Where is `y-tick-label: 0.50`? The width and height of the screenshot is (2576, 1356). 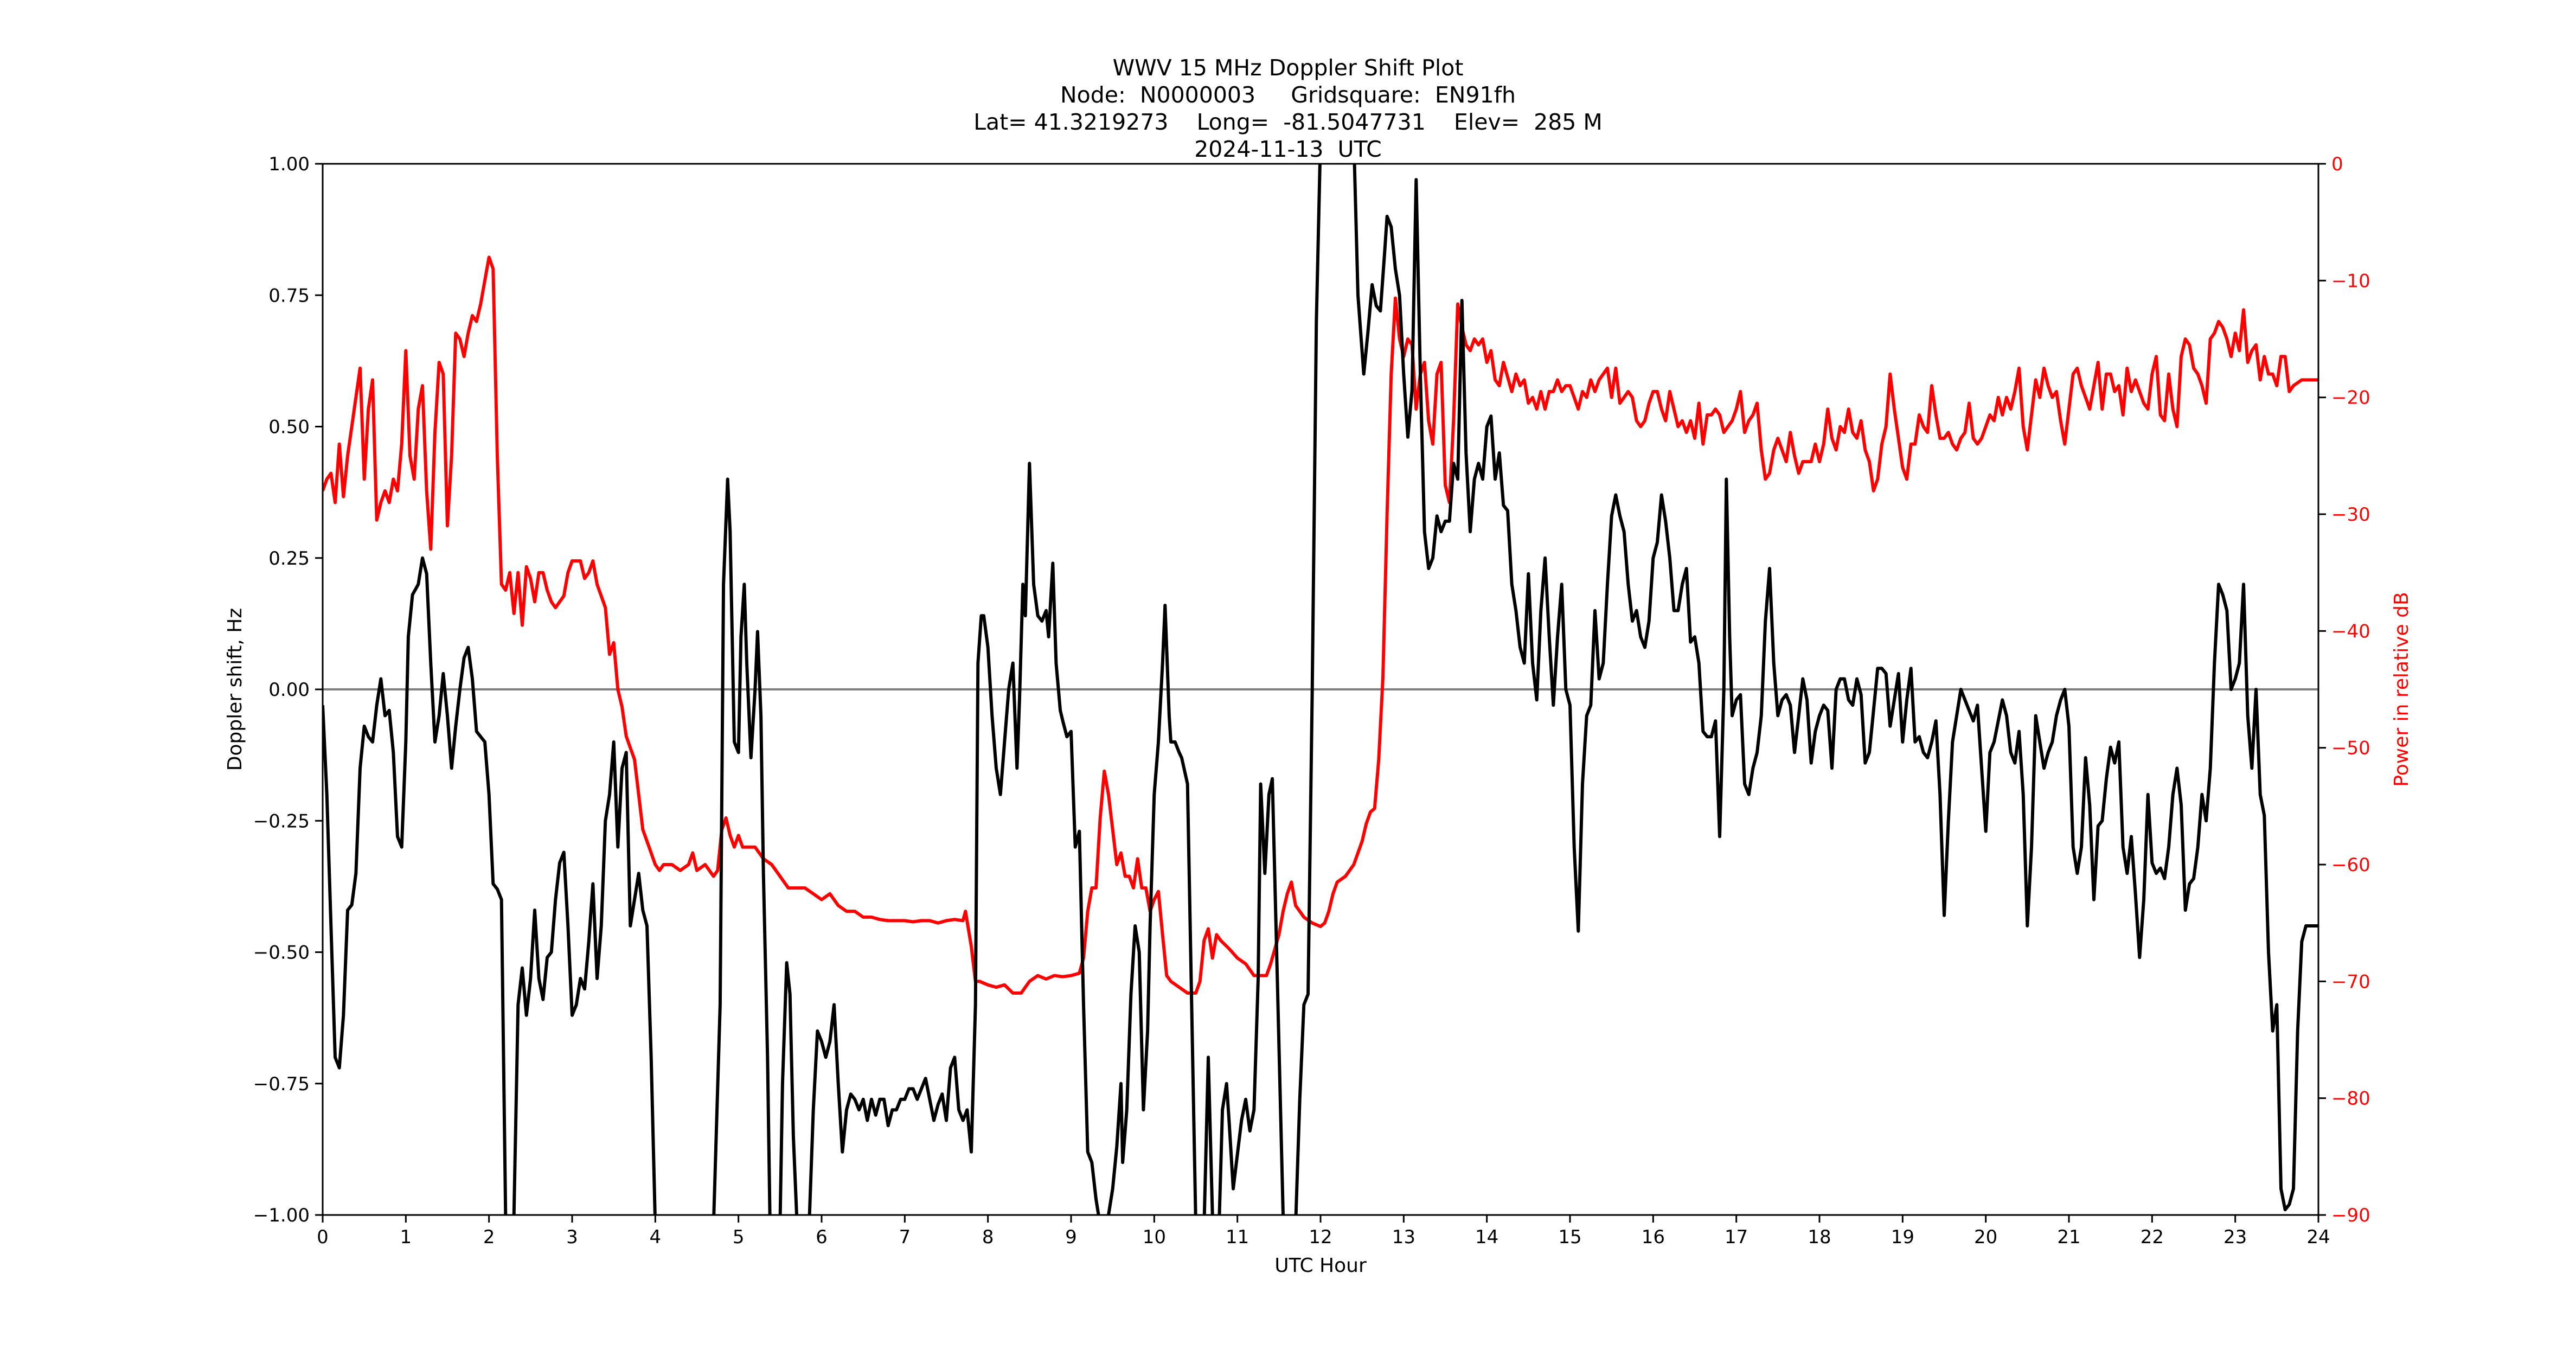 y-tick-label: 0.50 is located at coordinates (289, 427).